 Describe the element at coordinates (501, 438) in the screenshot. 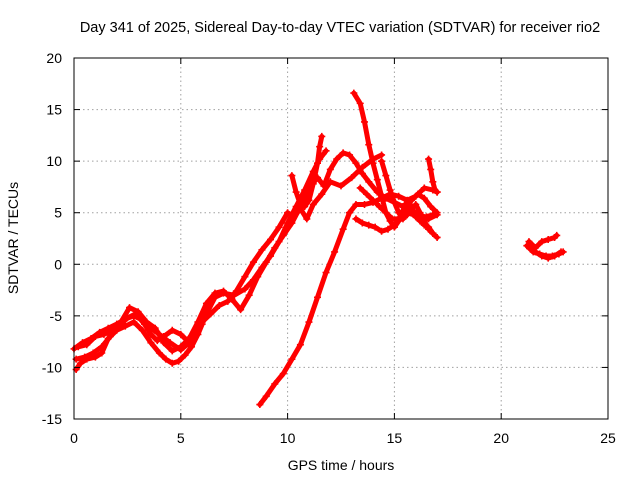

I see `x-tick-label: 20` at that location.